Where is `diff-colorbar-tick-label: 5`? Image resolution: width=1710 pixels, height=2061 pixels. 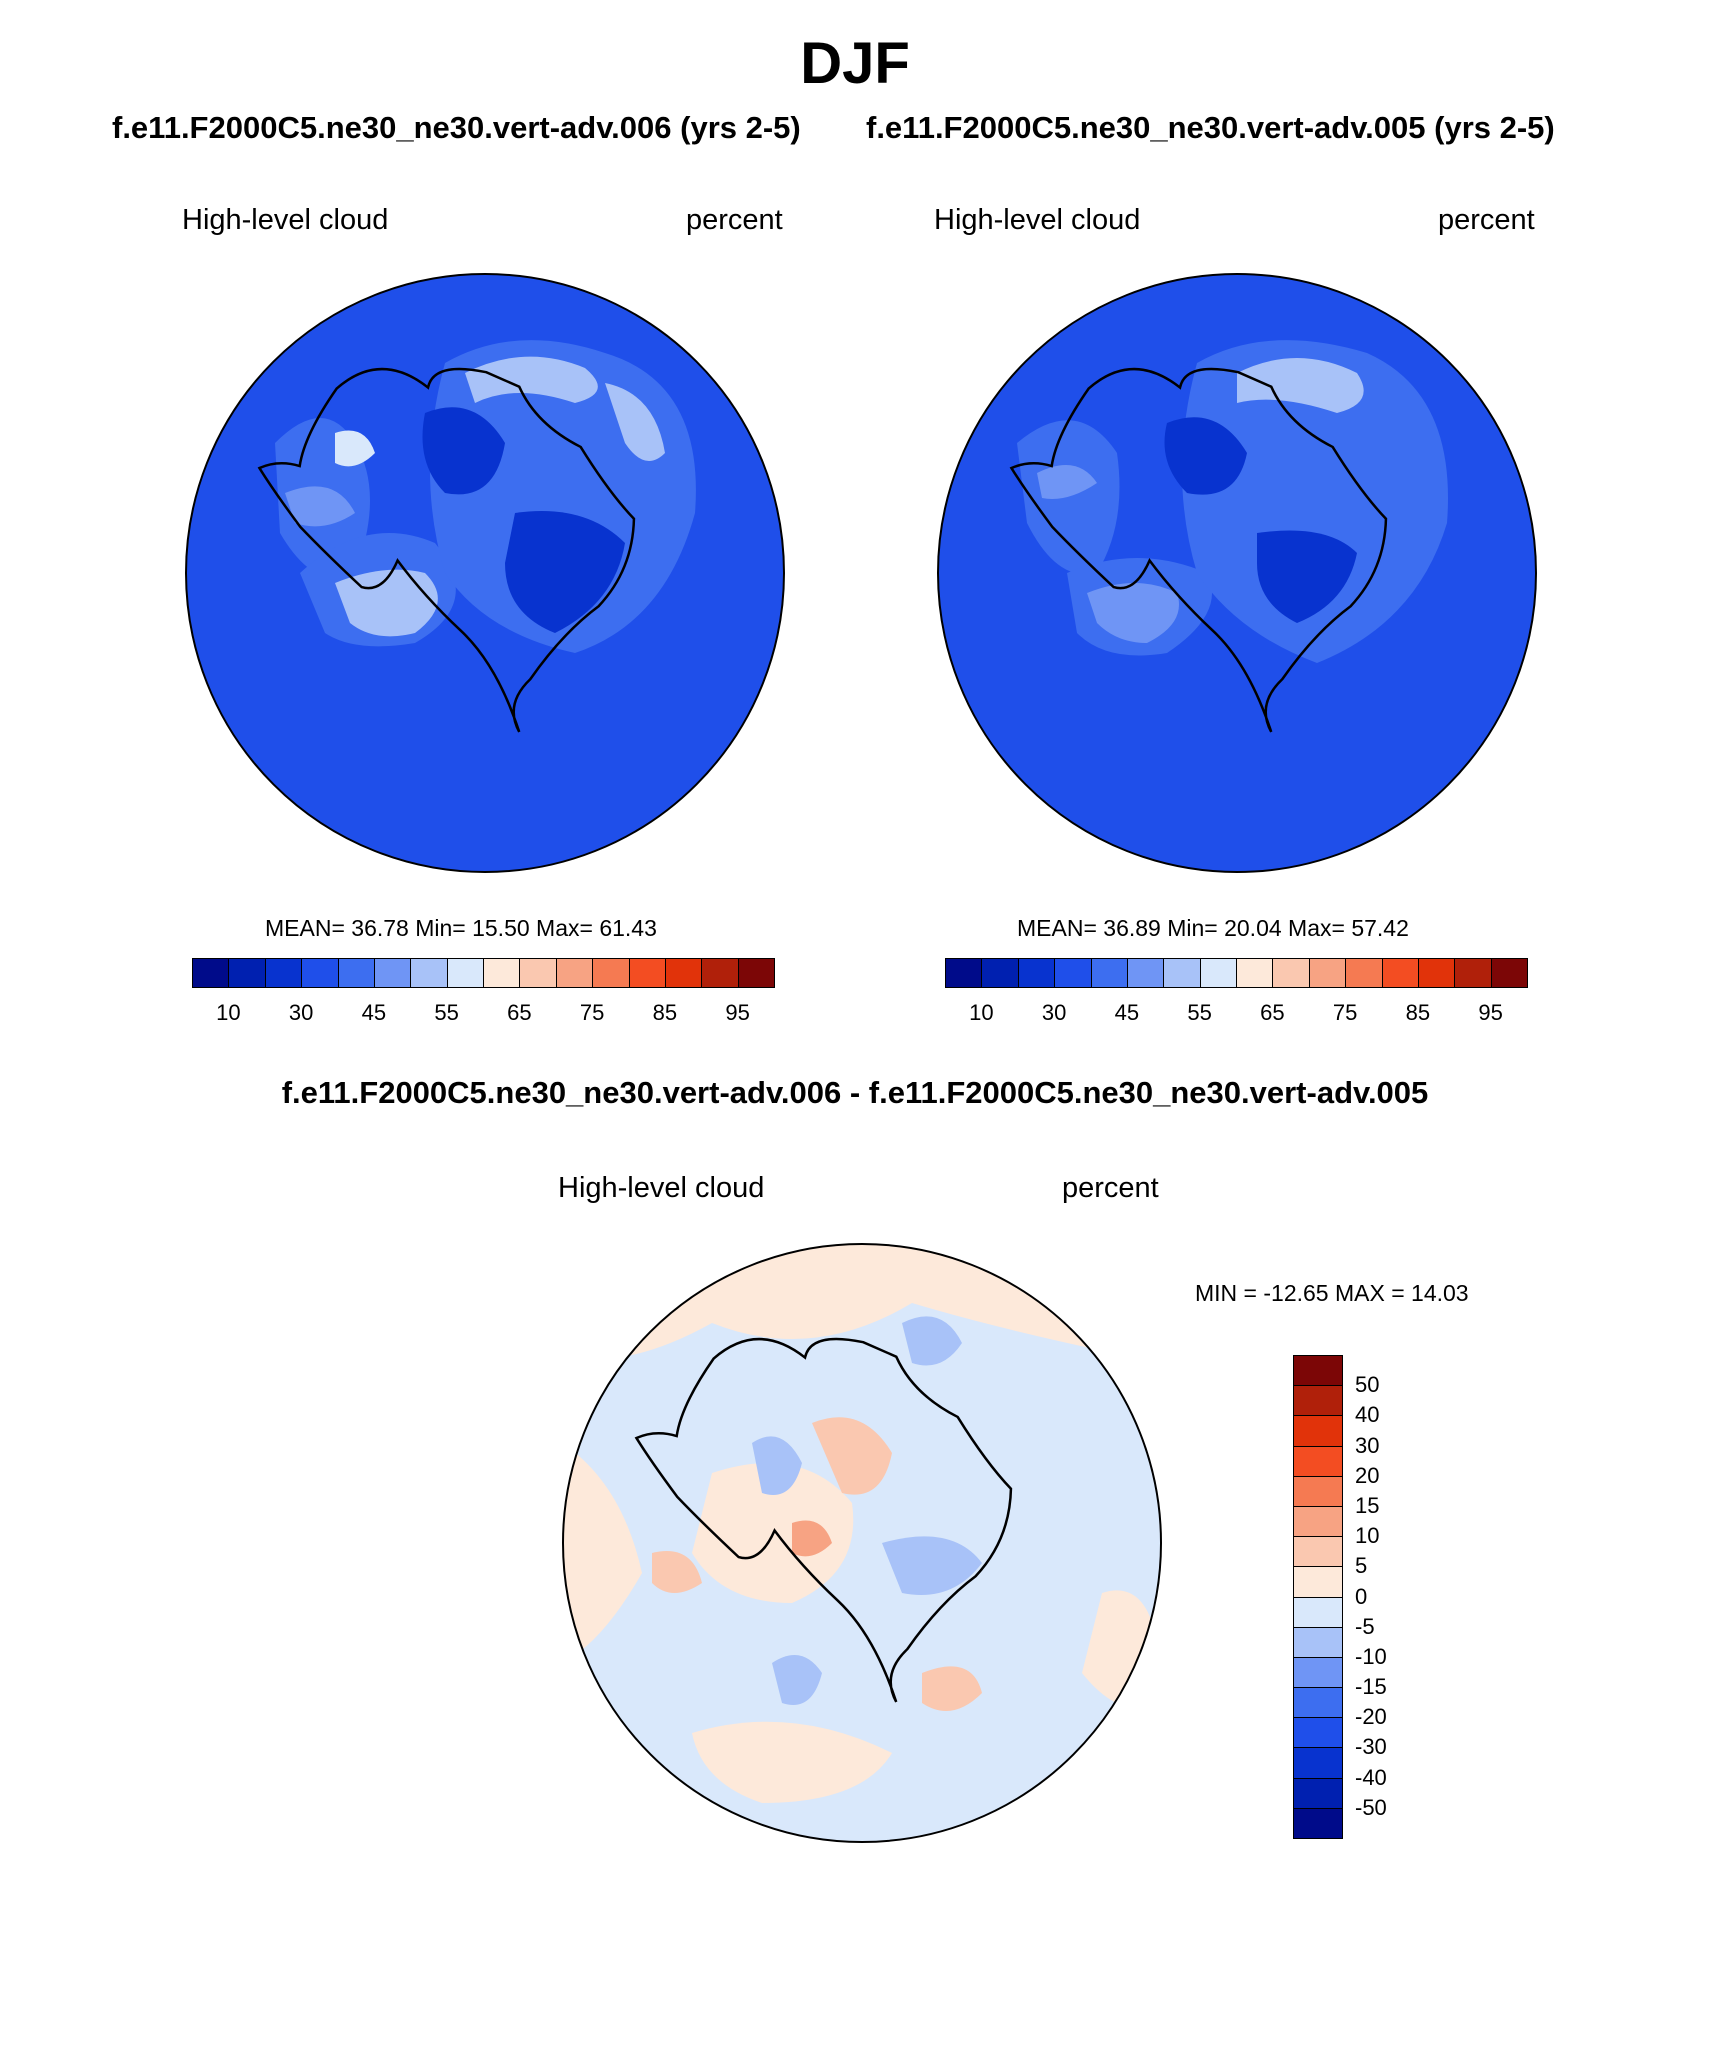
diff-colorbar-tick-label: 5 is located at coordinates (1361, 1566).